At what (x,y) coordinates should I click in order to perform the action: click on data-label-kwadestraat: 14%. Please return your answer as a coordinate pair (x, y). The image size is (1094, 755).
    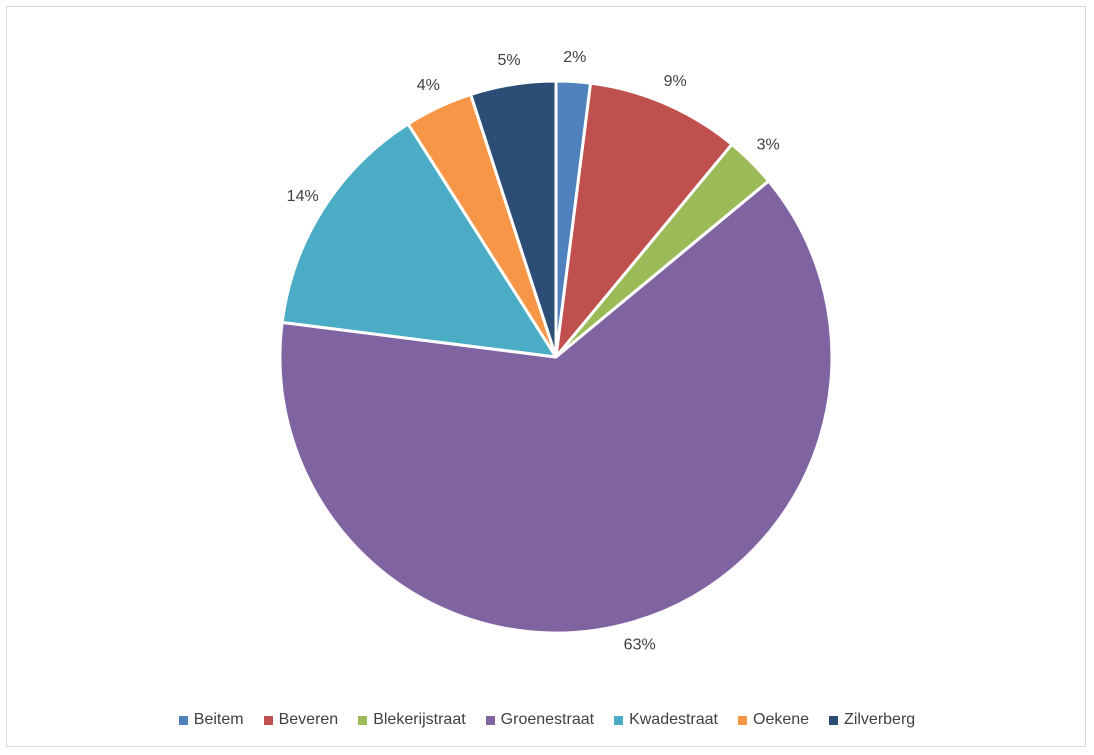
    Looking at the image, I should click on (303, 196).